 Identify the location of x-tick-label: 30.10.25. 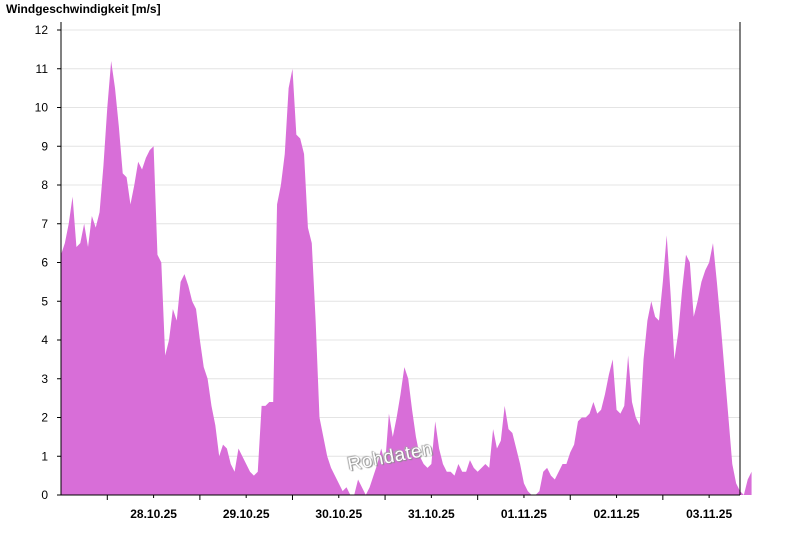
(338, 514).